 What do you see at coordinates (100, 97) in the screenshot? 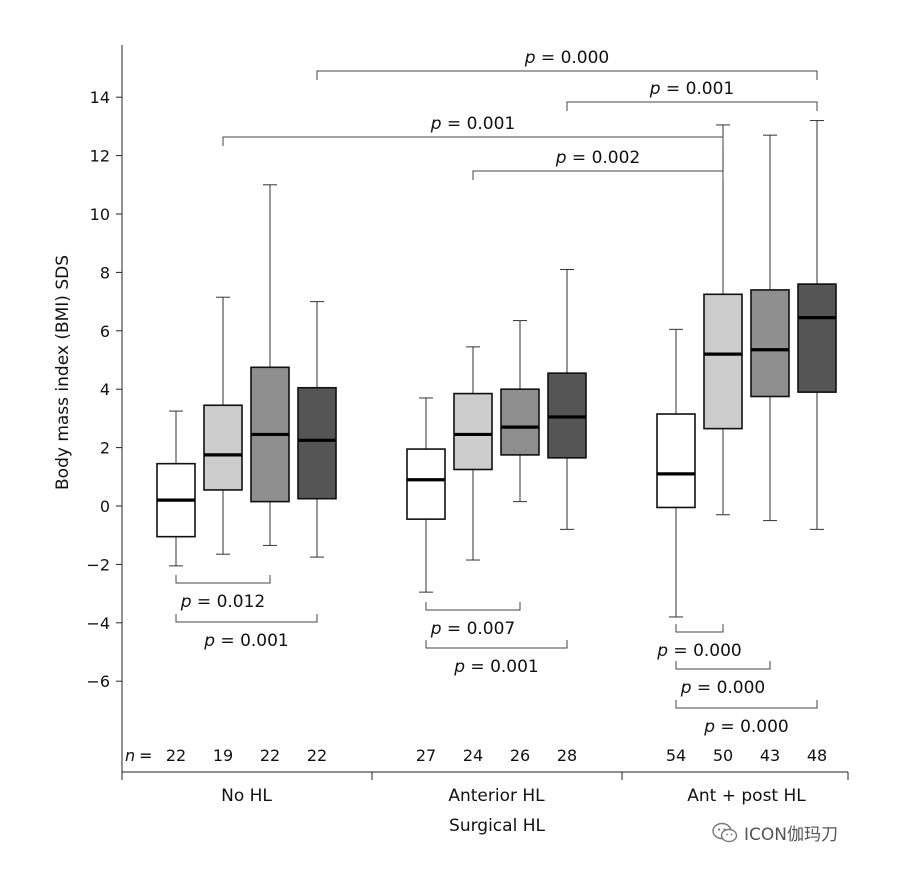
I see `y-tick-label: 14` at bounding box center [100, 97].